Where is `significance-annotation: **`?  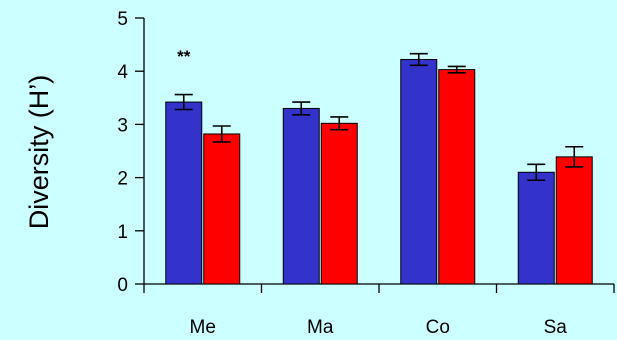 significance-annotation: ** is located at coordinates (184, 56).